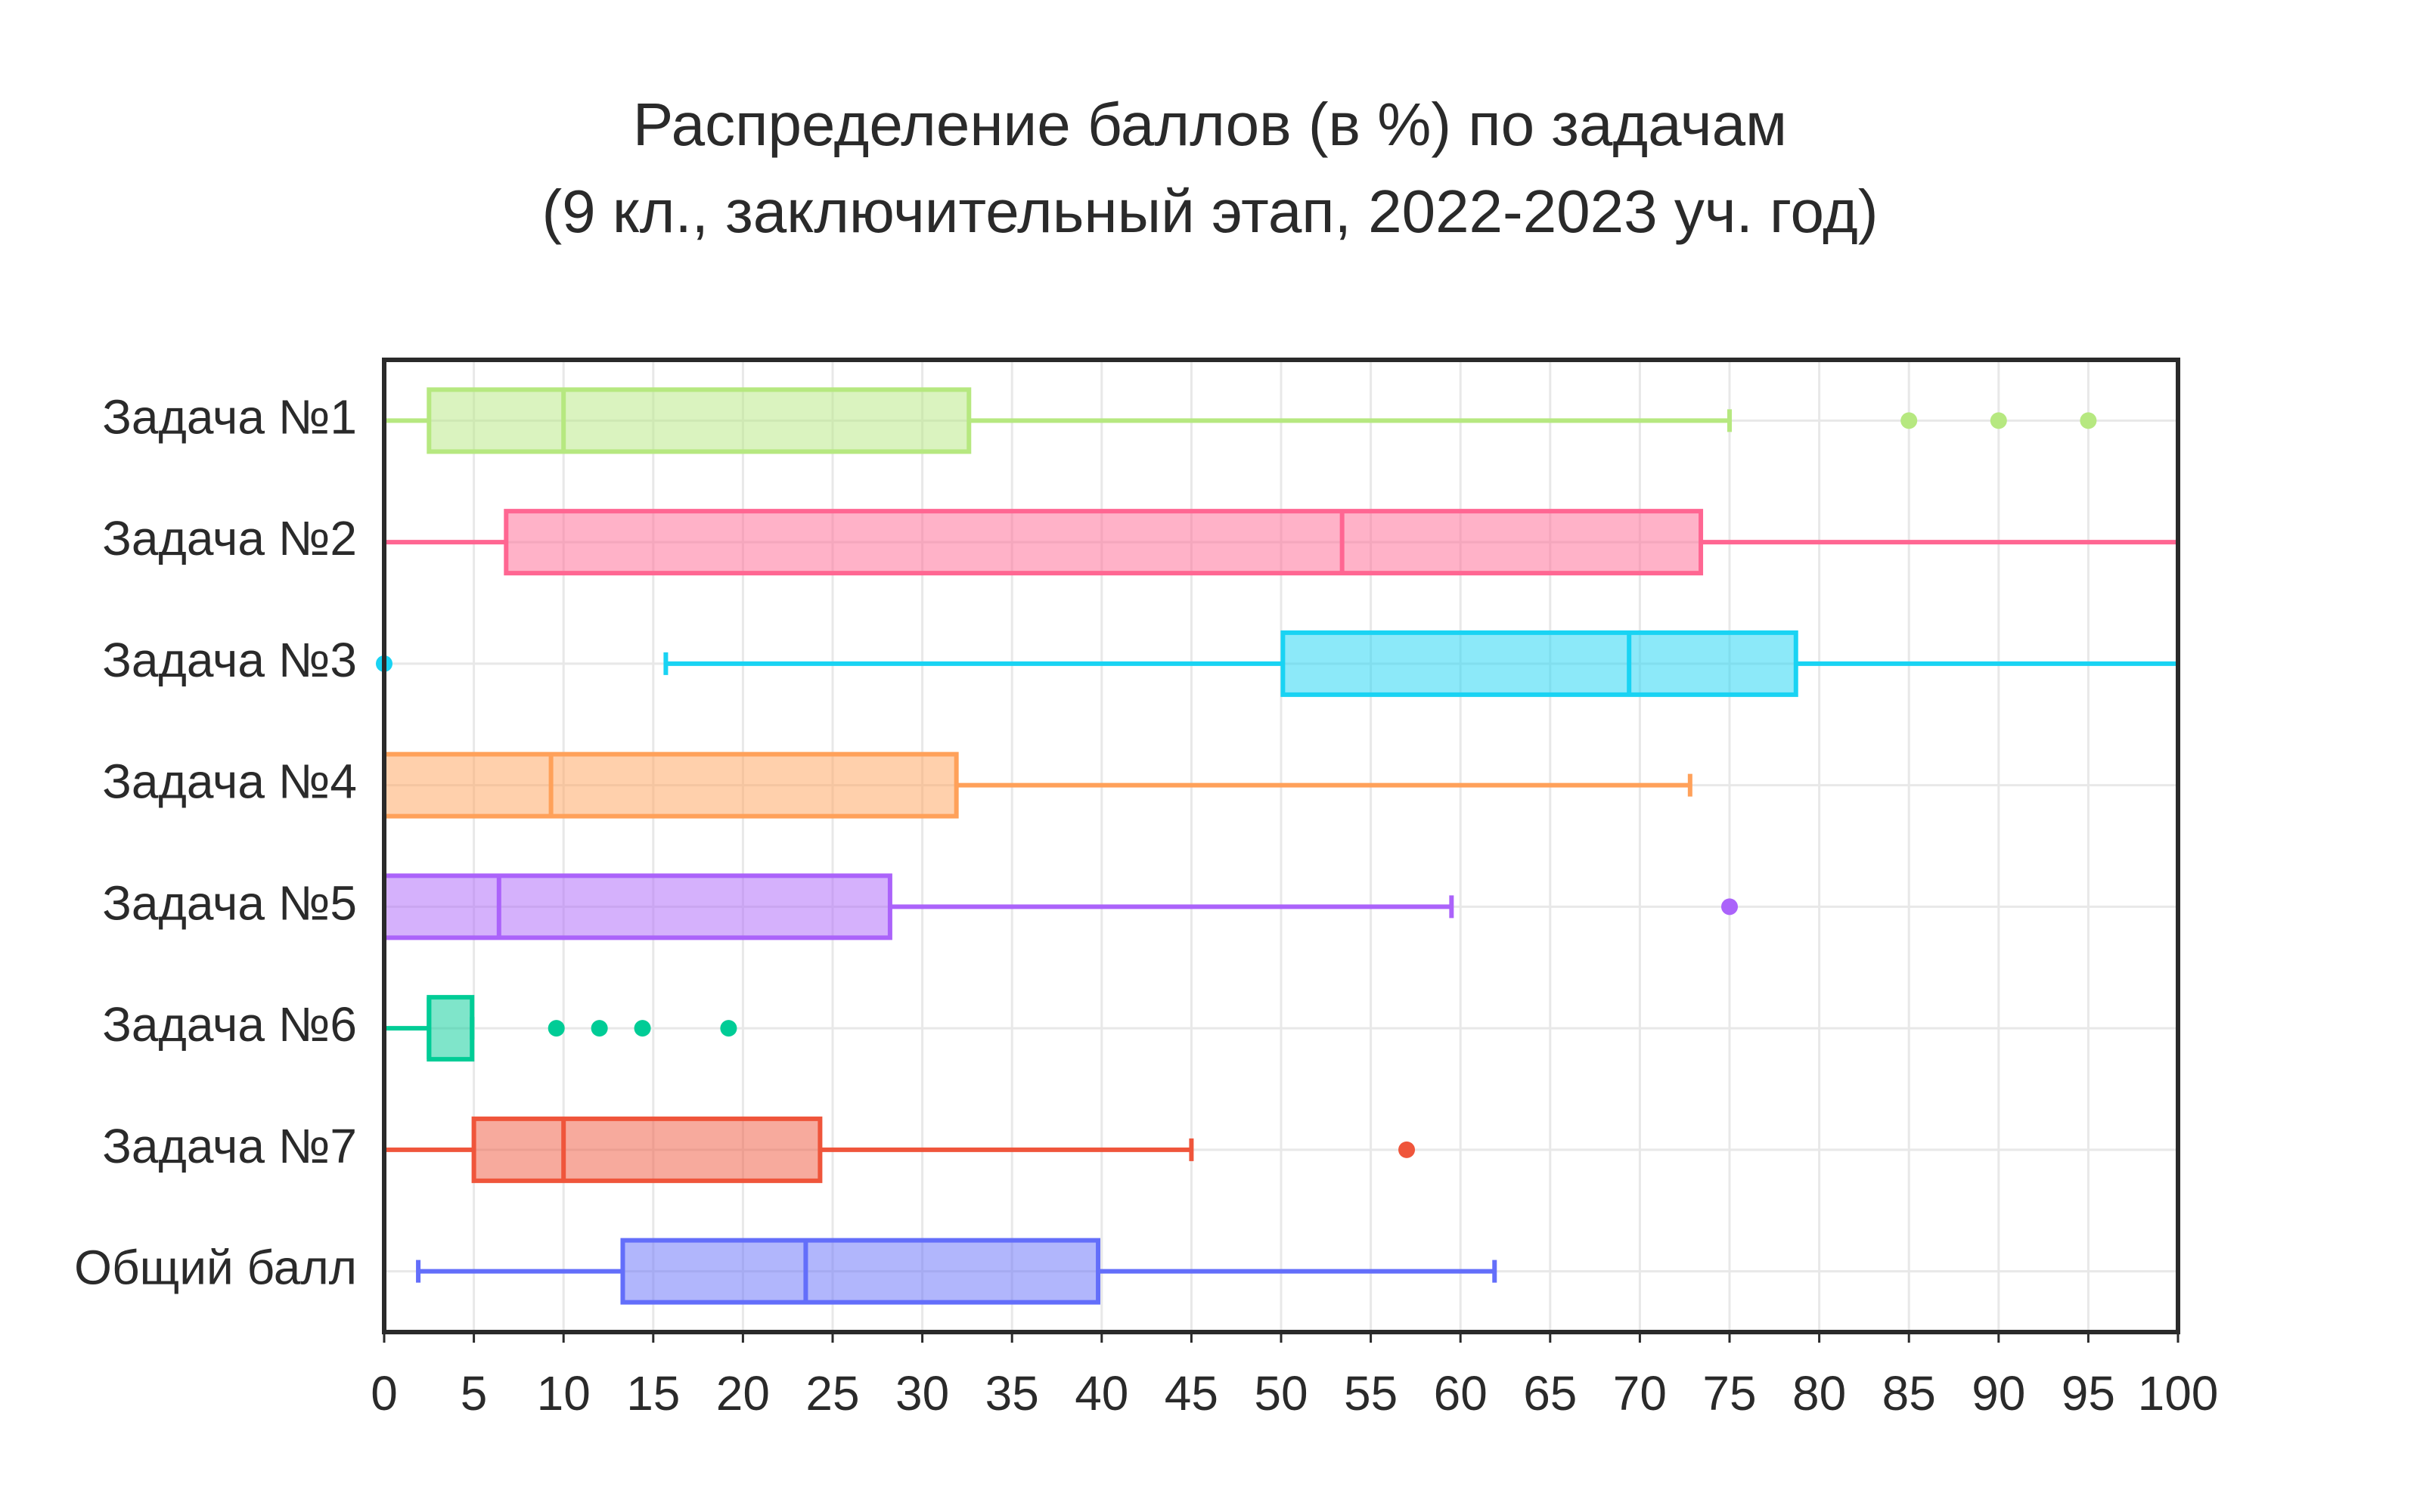 The image size is (2420, 1512). I want to click on y-tick-label: Задача №5, so click(229, 902).